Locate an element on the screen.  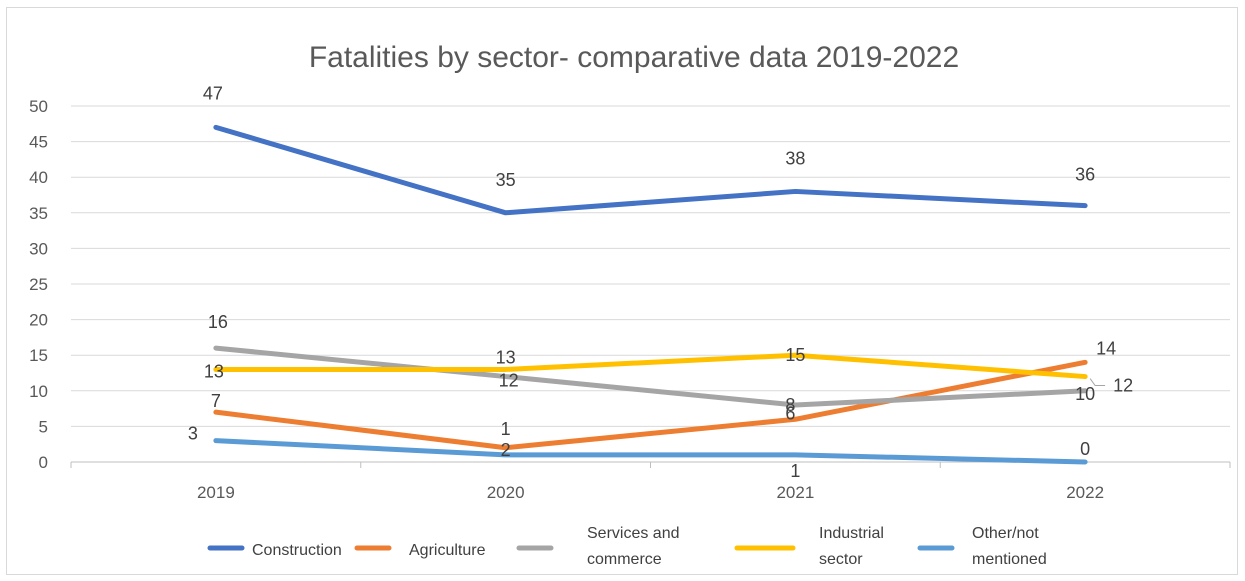
series-line-construction is located at coordinates (650, 170).